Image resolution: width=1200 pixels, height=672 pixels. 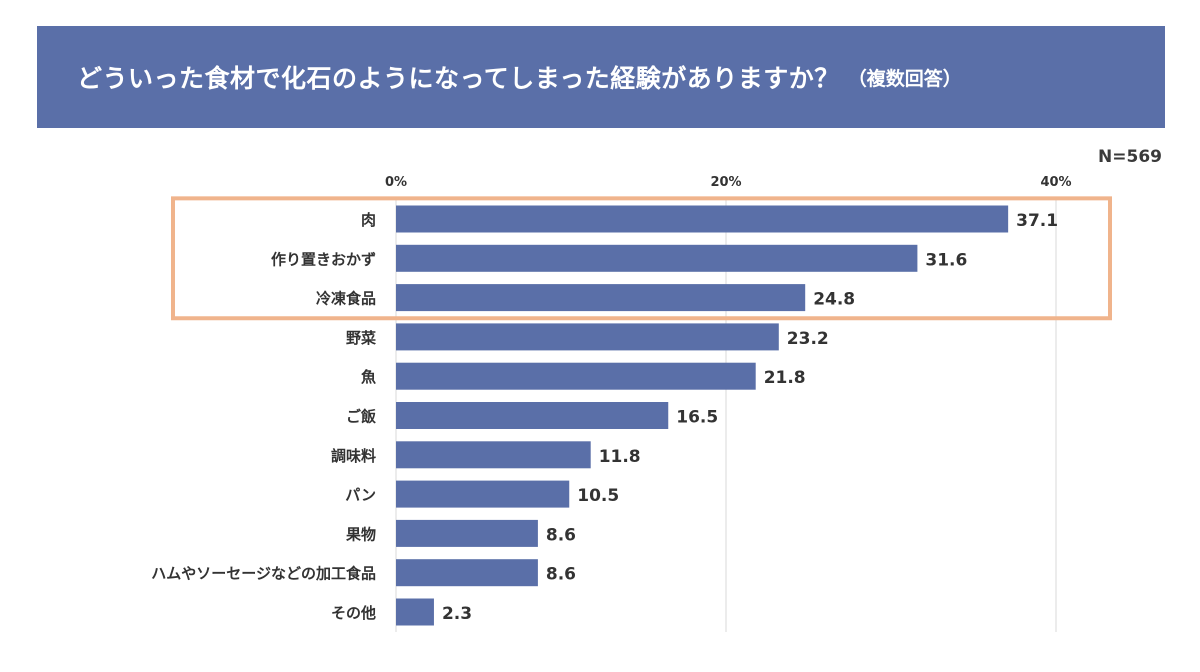 What do you see at coordinates (834, 300) in the screenshot?
I see `value-label: 24.8` at bounding box center [834, 300].